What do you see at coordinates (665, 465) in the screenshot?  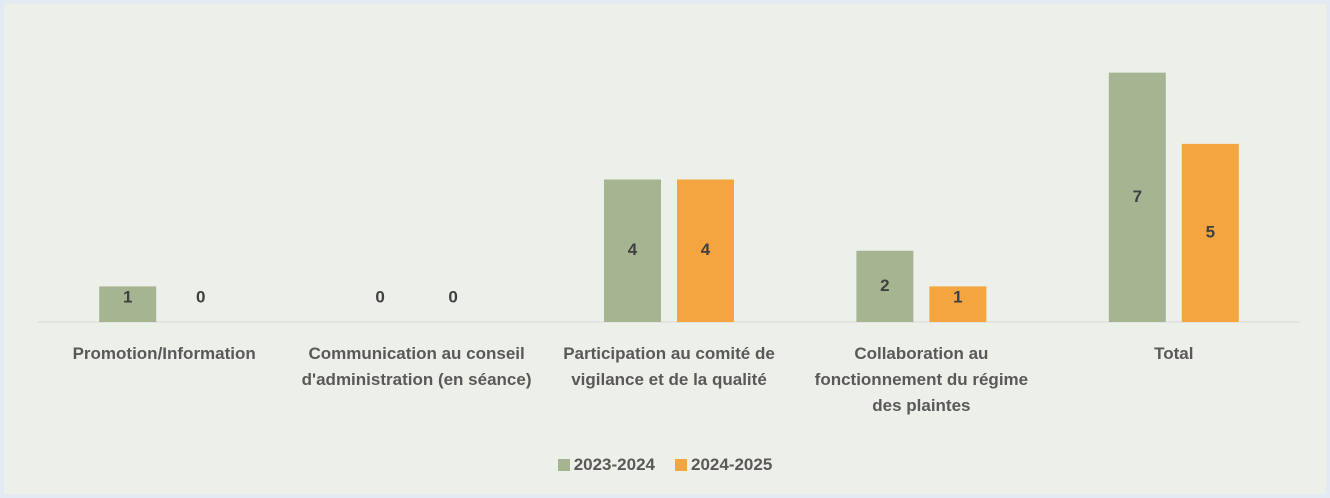 I see `legend: 2023-2024 2024-2025` at bounding box center [665, 465].